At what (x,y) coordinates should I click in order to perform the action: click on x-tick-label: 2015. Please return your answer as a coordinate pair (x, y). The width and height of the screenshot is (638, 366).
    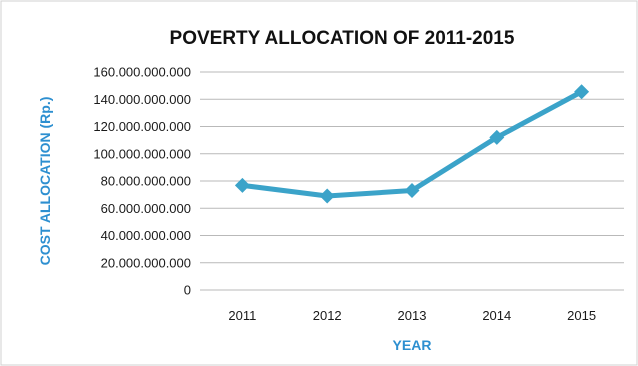
    Looking at the image, I should click on (581, 315).